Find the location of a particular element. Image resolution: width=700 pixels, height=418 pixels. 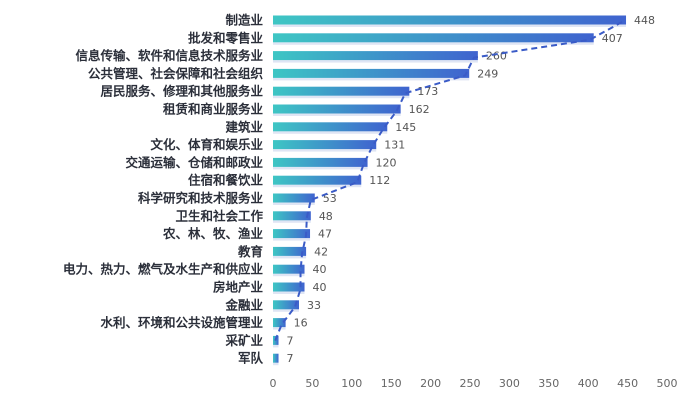

category-label: 住宿和餐饮业 is located at coordinates (226, 180).